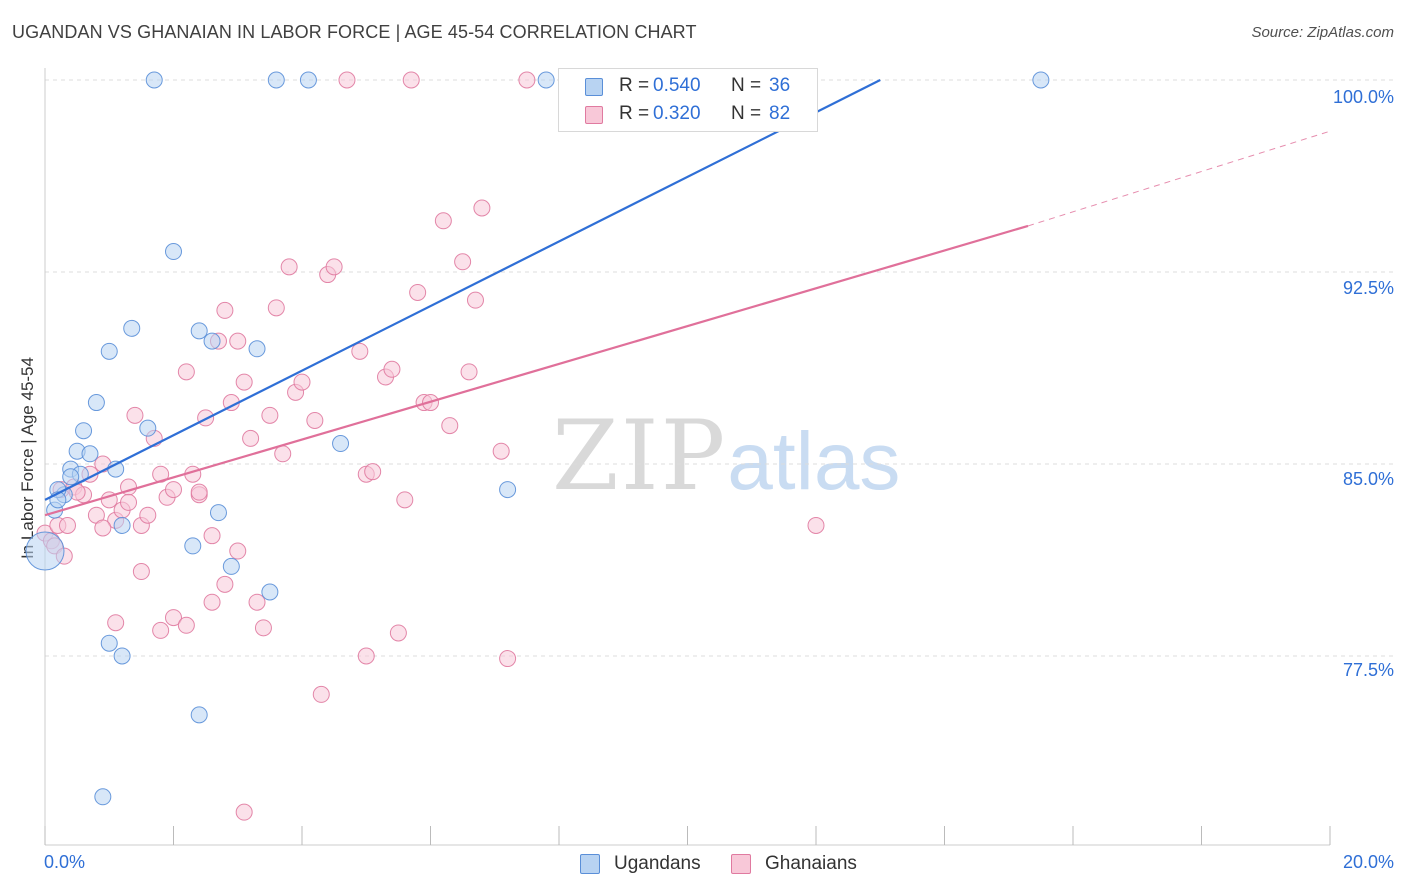  What do you see at coordinates (1368, 670) in the screenshot?
I see `y-tick-label: 77.5%` at bounding box center [1368, 670].